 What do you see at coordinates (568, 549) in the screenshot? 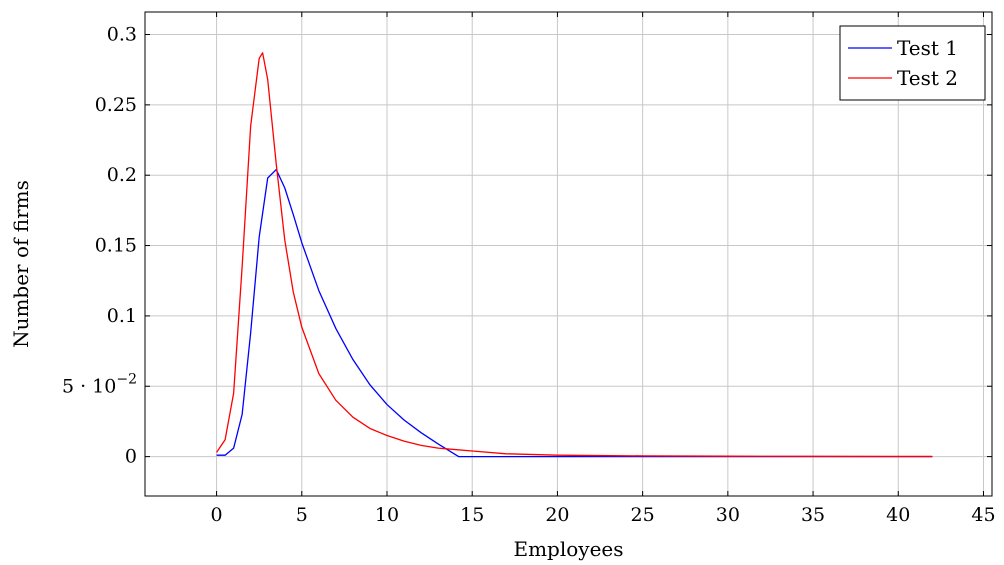
I see `x-axis-label: Employees` at bounding box center [568, 549].